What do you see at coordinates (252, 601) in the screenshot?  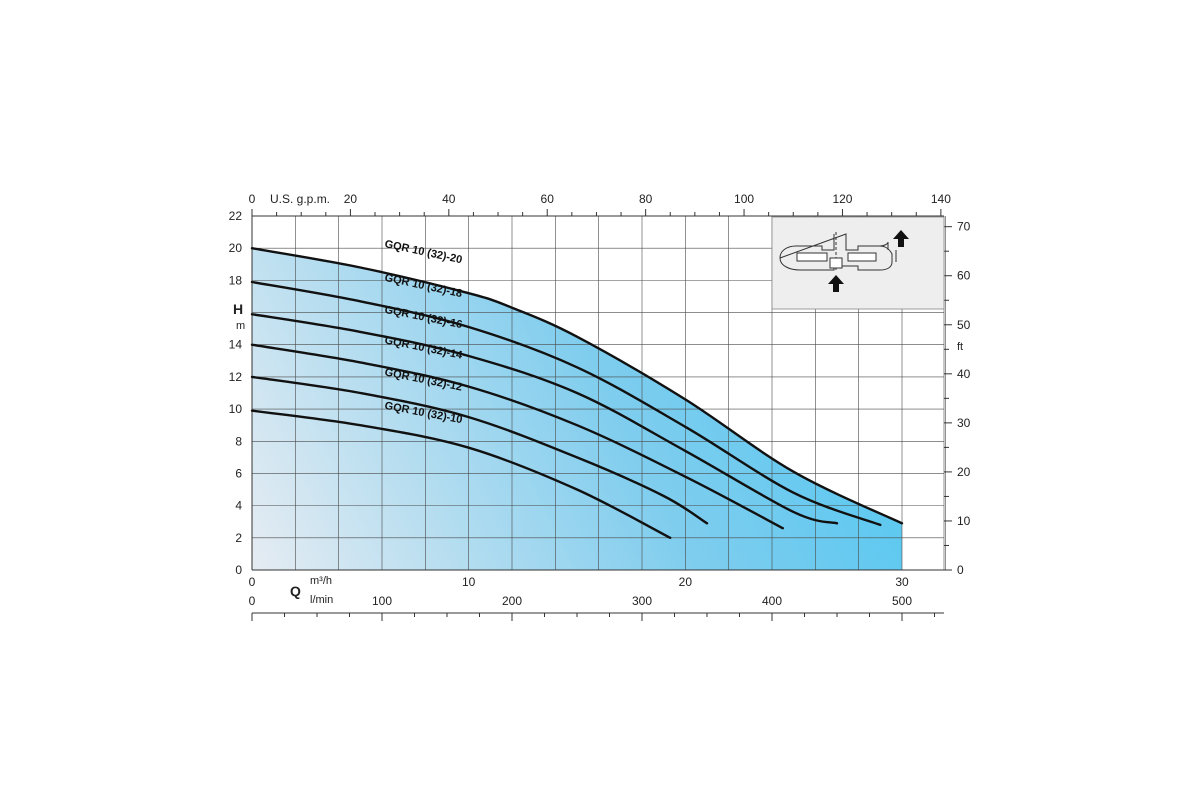 I see `lmin-tick-label: 0` at bounding box center [252, 601].